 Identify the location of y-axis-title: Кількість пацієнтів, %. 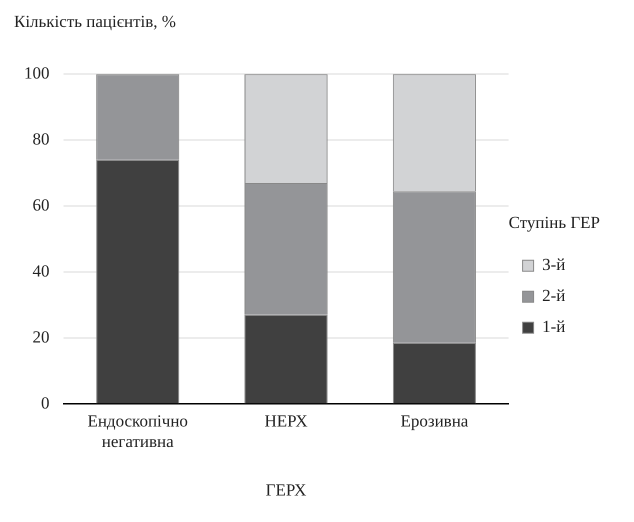
(95, 22).